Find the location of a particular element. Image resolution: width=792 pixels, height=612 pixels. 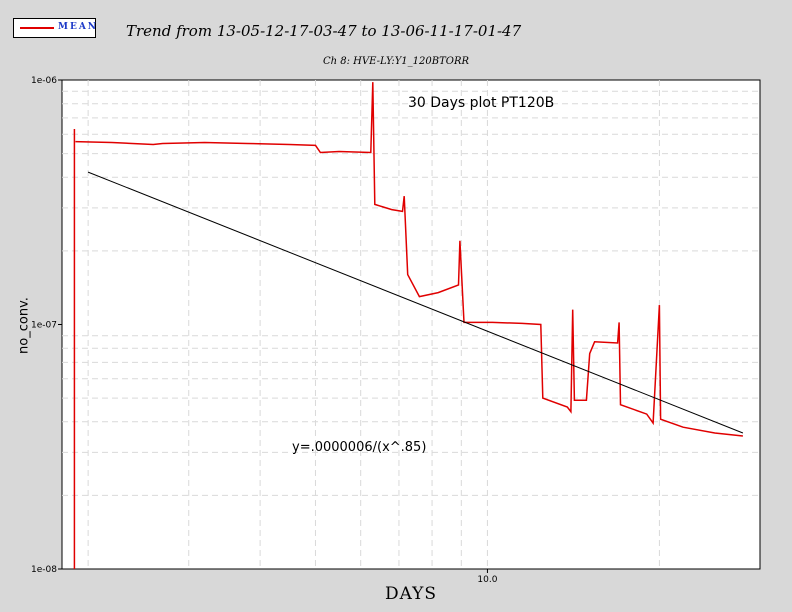

legend: MEAN is located at coordinates (54, 28).